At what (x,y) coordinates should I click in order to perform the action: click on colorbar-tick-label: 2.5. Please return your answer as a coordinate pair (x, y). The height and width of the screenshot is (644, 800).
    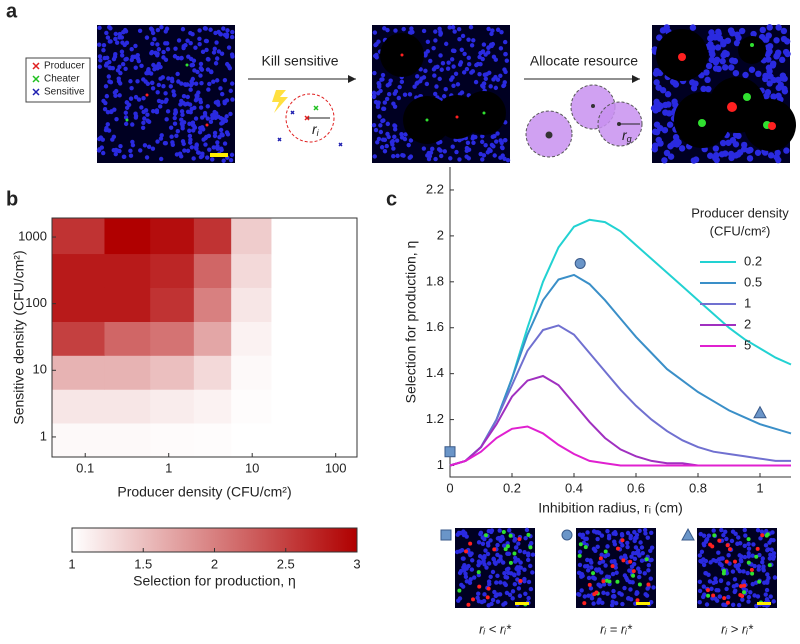
    Looking at the image, I should click on (286, 563).